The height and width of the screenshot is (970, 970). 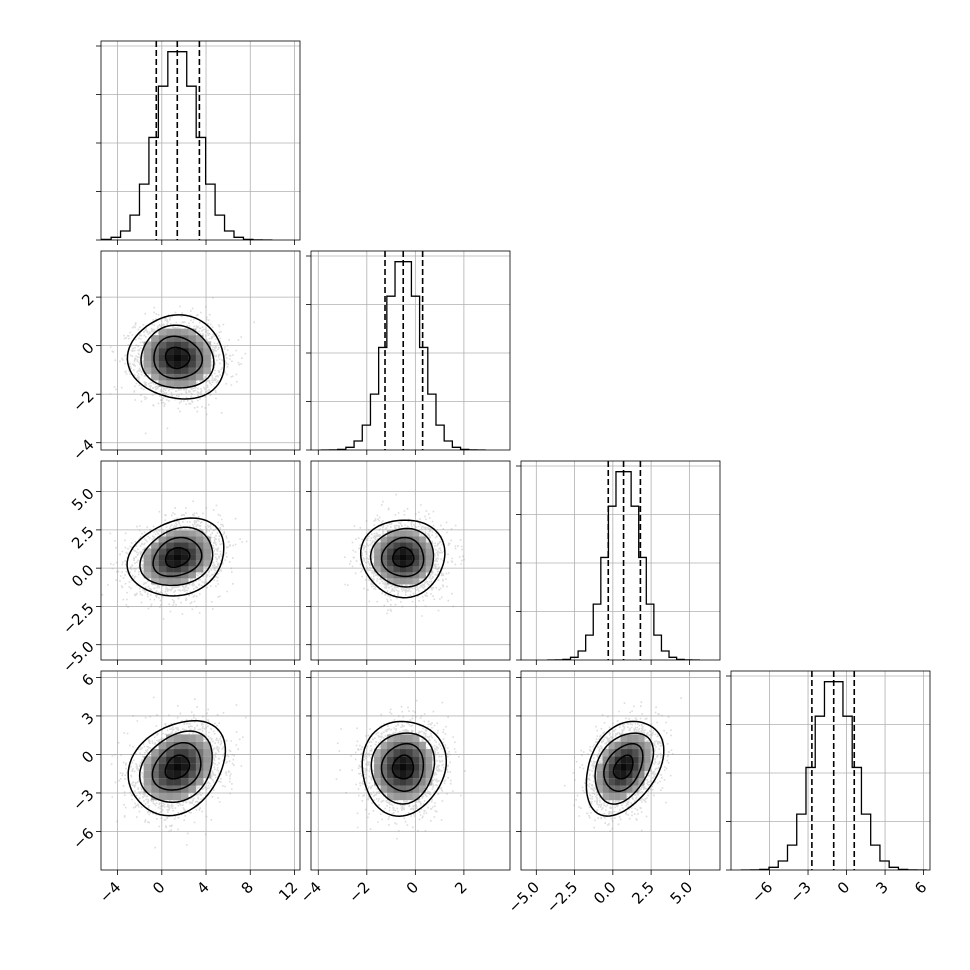 I want to click on panel-3-1: −4 −2 0 2, so click(x=404, y=788).